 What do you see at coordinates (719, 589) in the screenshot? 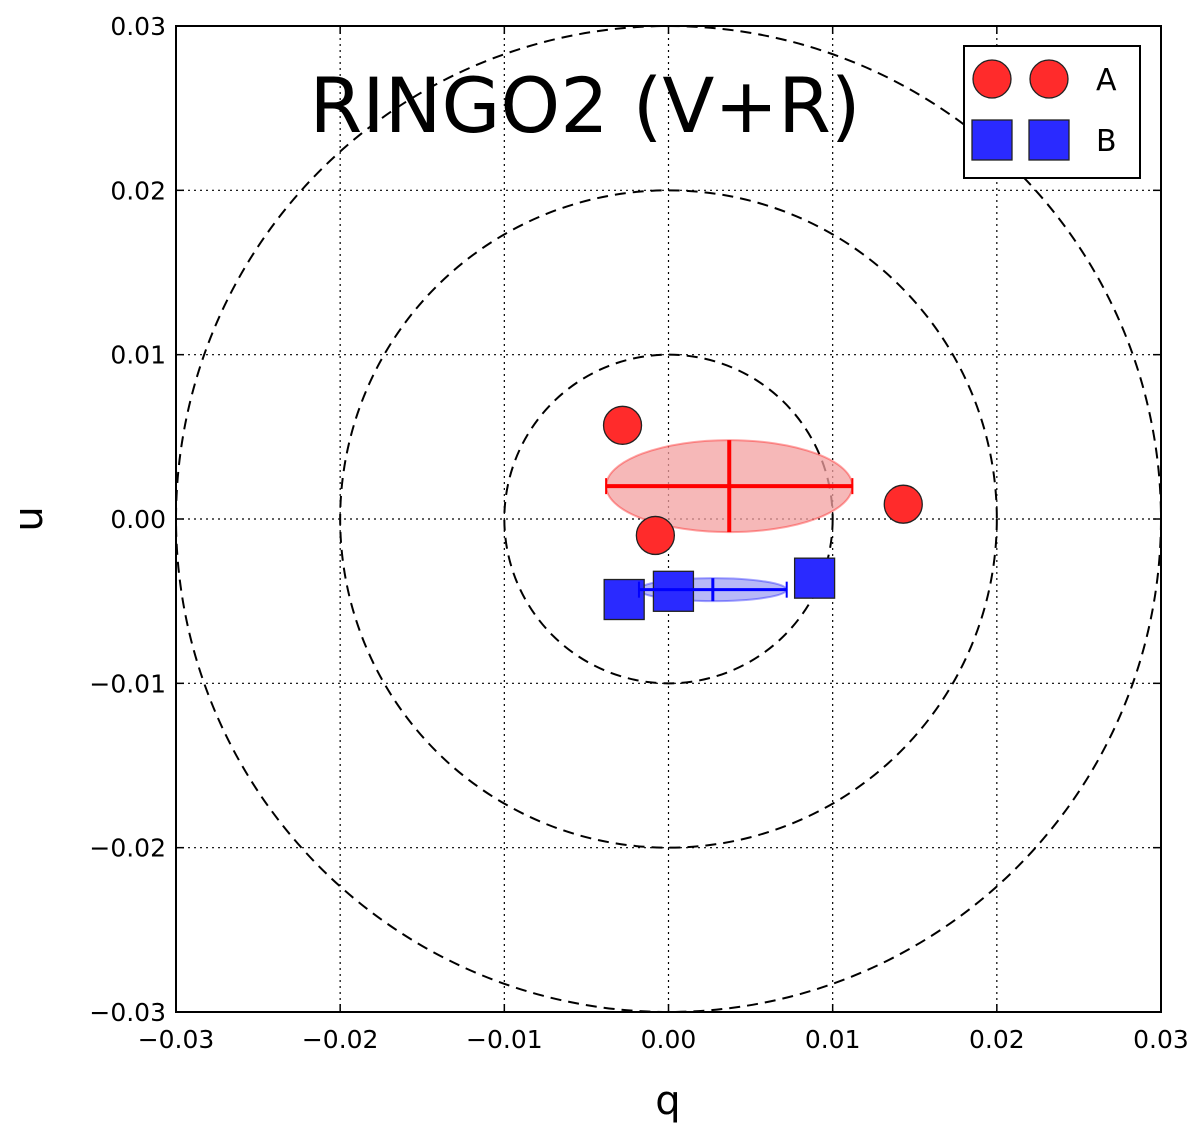
I see `series-B` at bounding box center [719, 589].